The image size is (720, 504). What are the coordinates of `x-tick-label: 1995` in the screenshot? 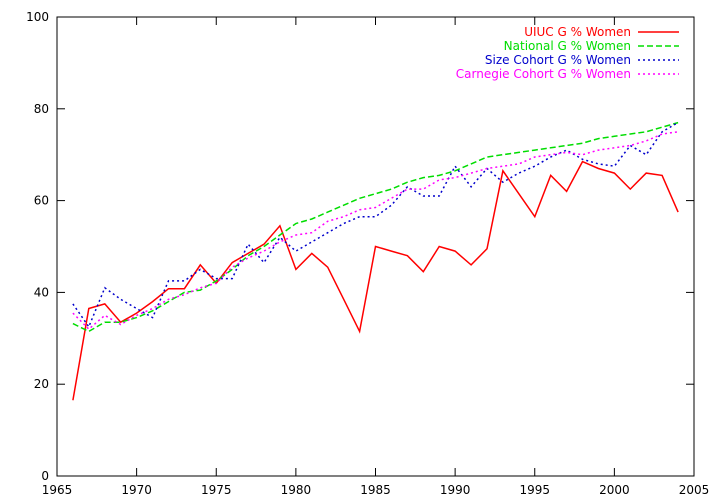 It's located at (534, 490).